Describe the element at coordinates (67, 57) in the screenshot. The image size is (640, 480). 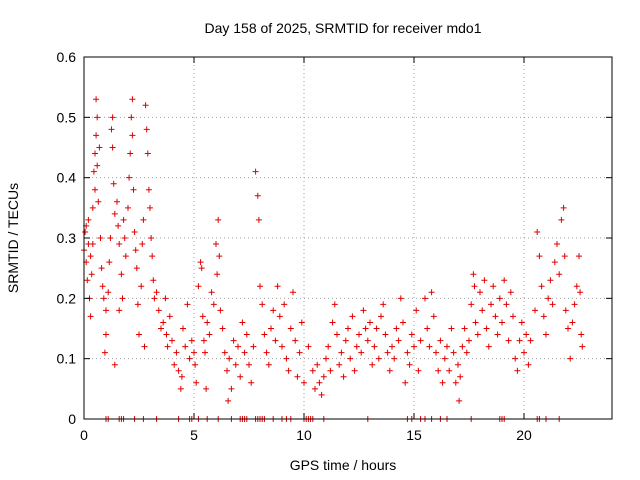
I see `y-tick-label: 0.6` at that location.